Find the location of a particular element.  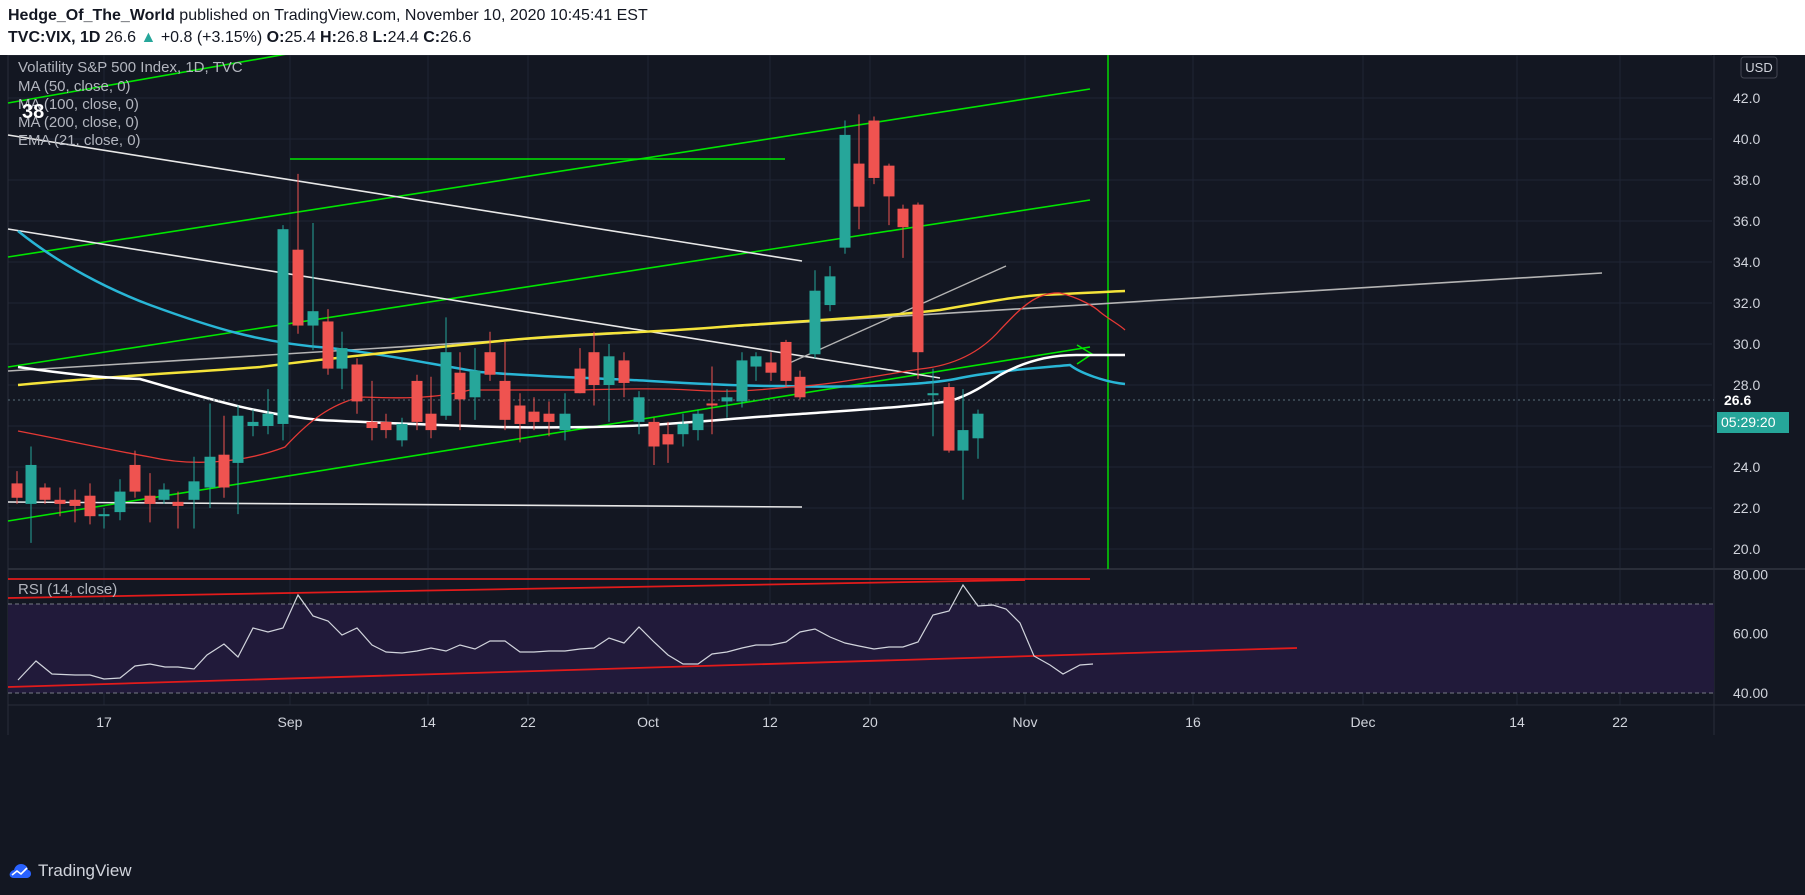

legend-ma200: MA (200, close, 0) is located at coordinates (78, 122).